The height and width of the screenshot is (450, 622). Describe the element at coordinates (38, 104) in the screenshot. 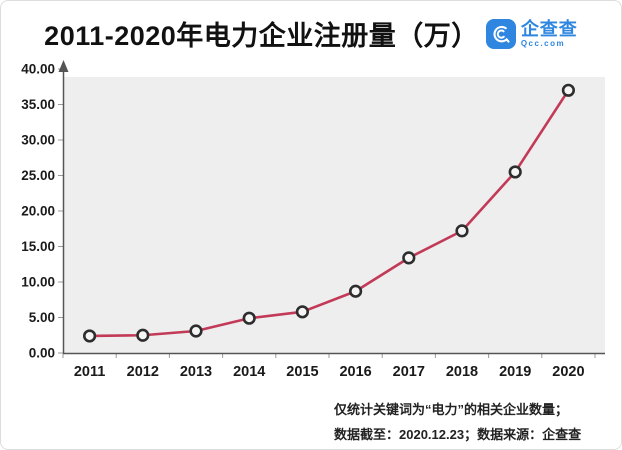

I see `y-tick-label: 35.00` at that location.